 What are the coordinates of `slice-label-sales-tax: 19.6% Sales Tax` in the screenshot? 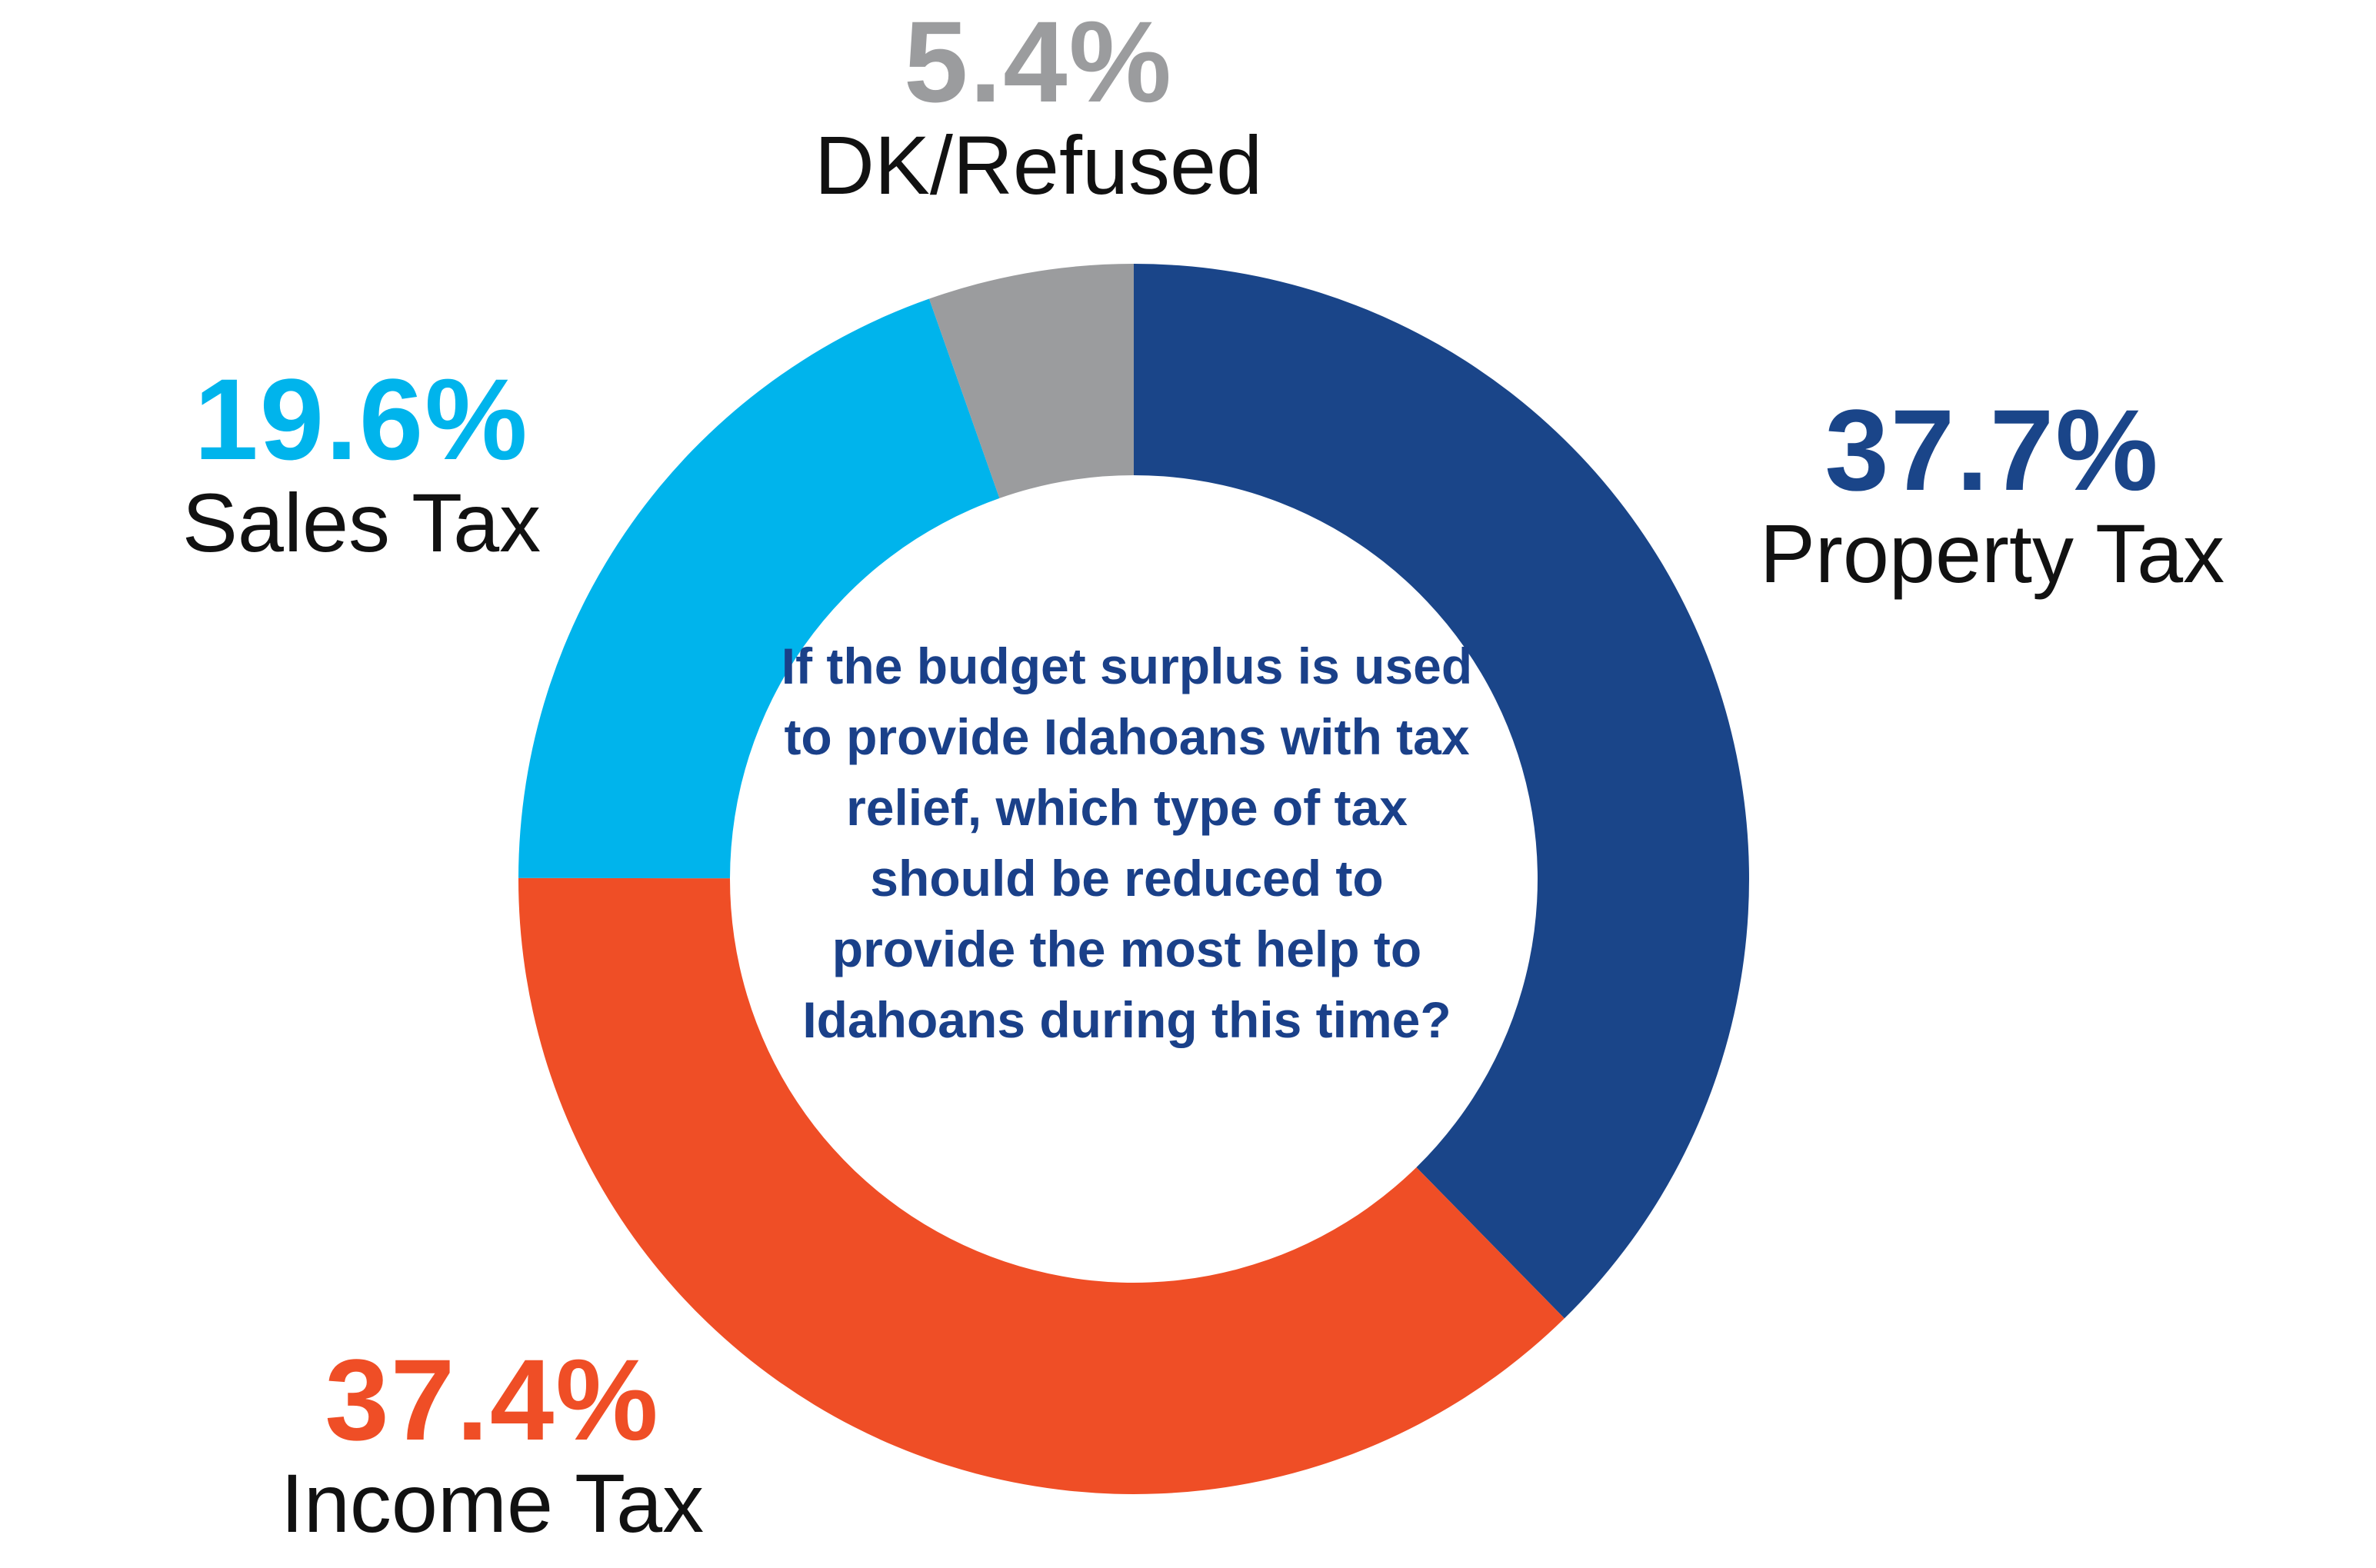 It's located at (361, 465).